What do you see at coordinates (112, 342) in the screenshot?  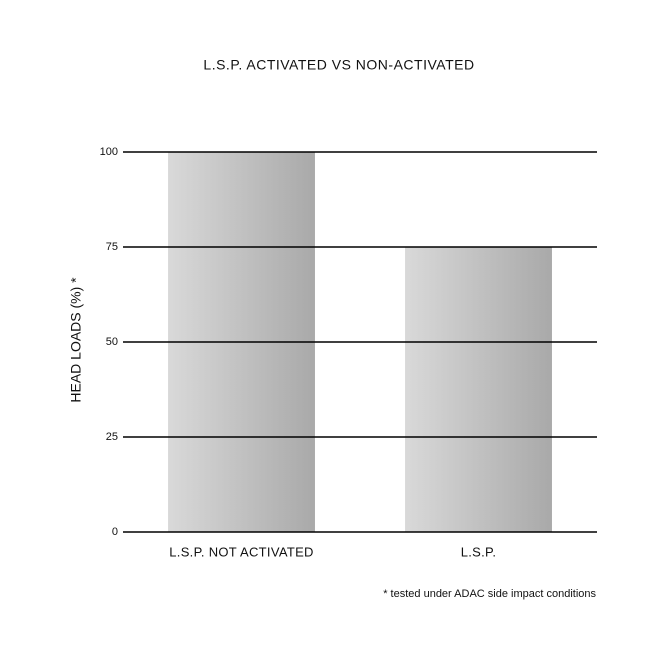 I see `y-tick-label: 50` at bounding box center [112, 342].